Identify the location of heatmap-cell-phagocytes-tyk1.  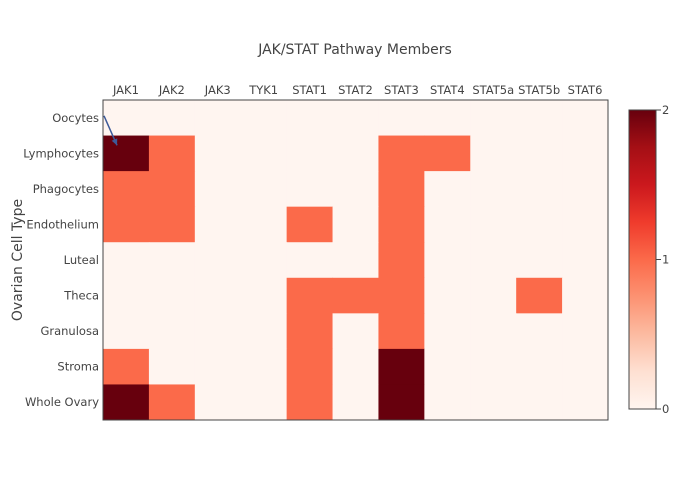
(264, 189).